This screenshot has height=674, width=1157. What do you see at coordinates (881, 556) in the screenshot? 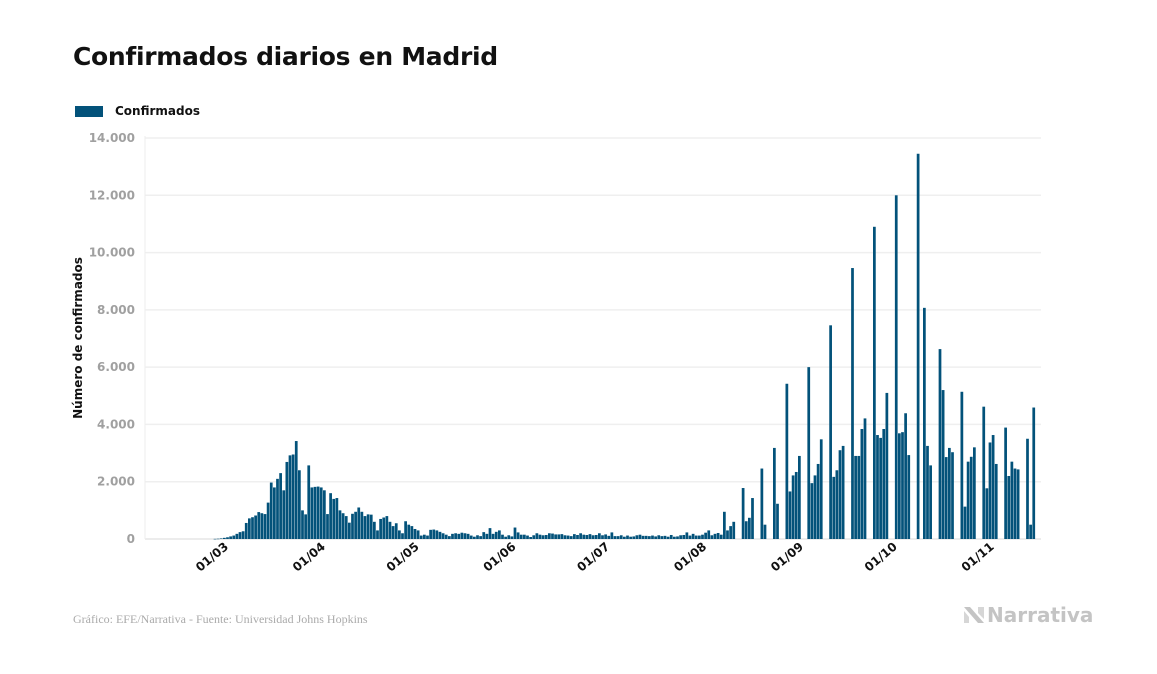
I see `x-tick-label: 01/10` at bounding box center [881, 556].